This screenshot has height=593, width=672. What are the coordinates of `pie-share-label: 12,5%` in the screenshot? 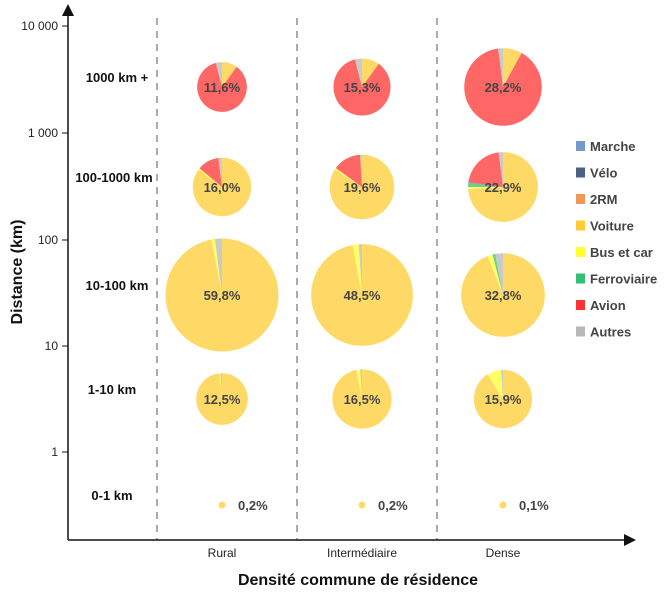 It's located at (222, 399).